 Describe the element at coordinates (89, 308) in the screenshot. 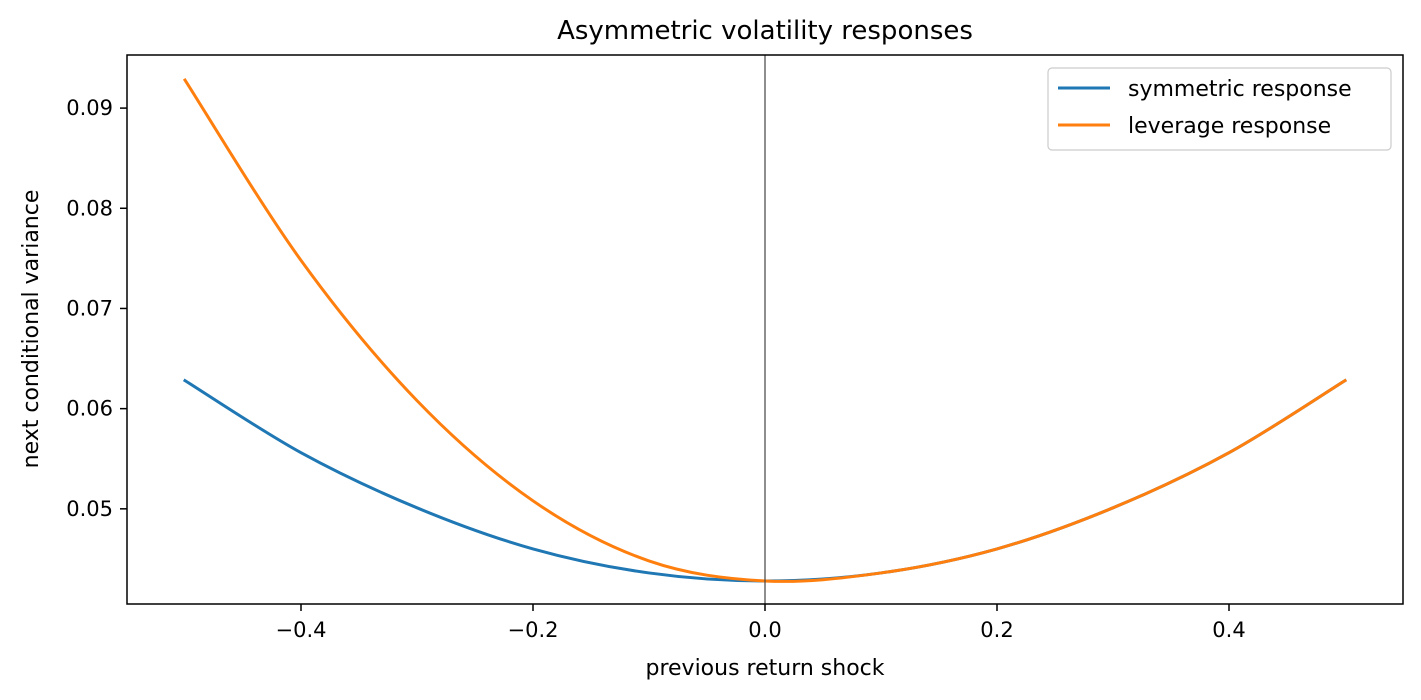

I see `y-tick-label: 0.07` at that location.